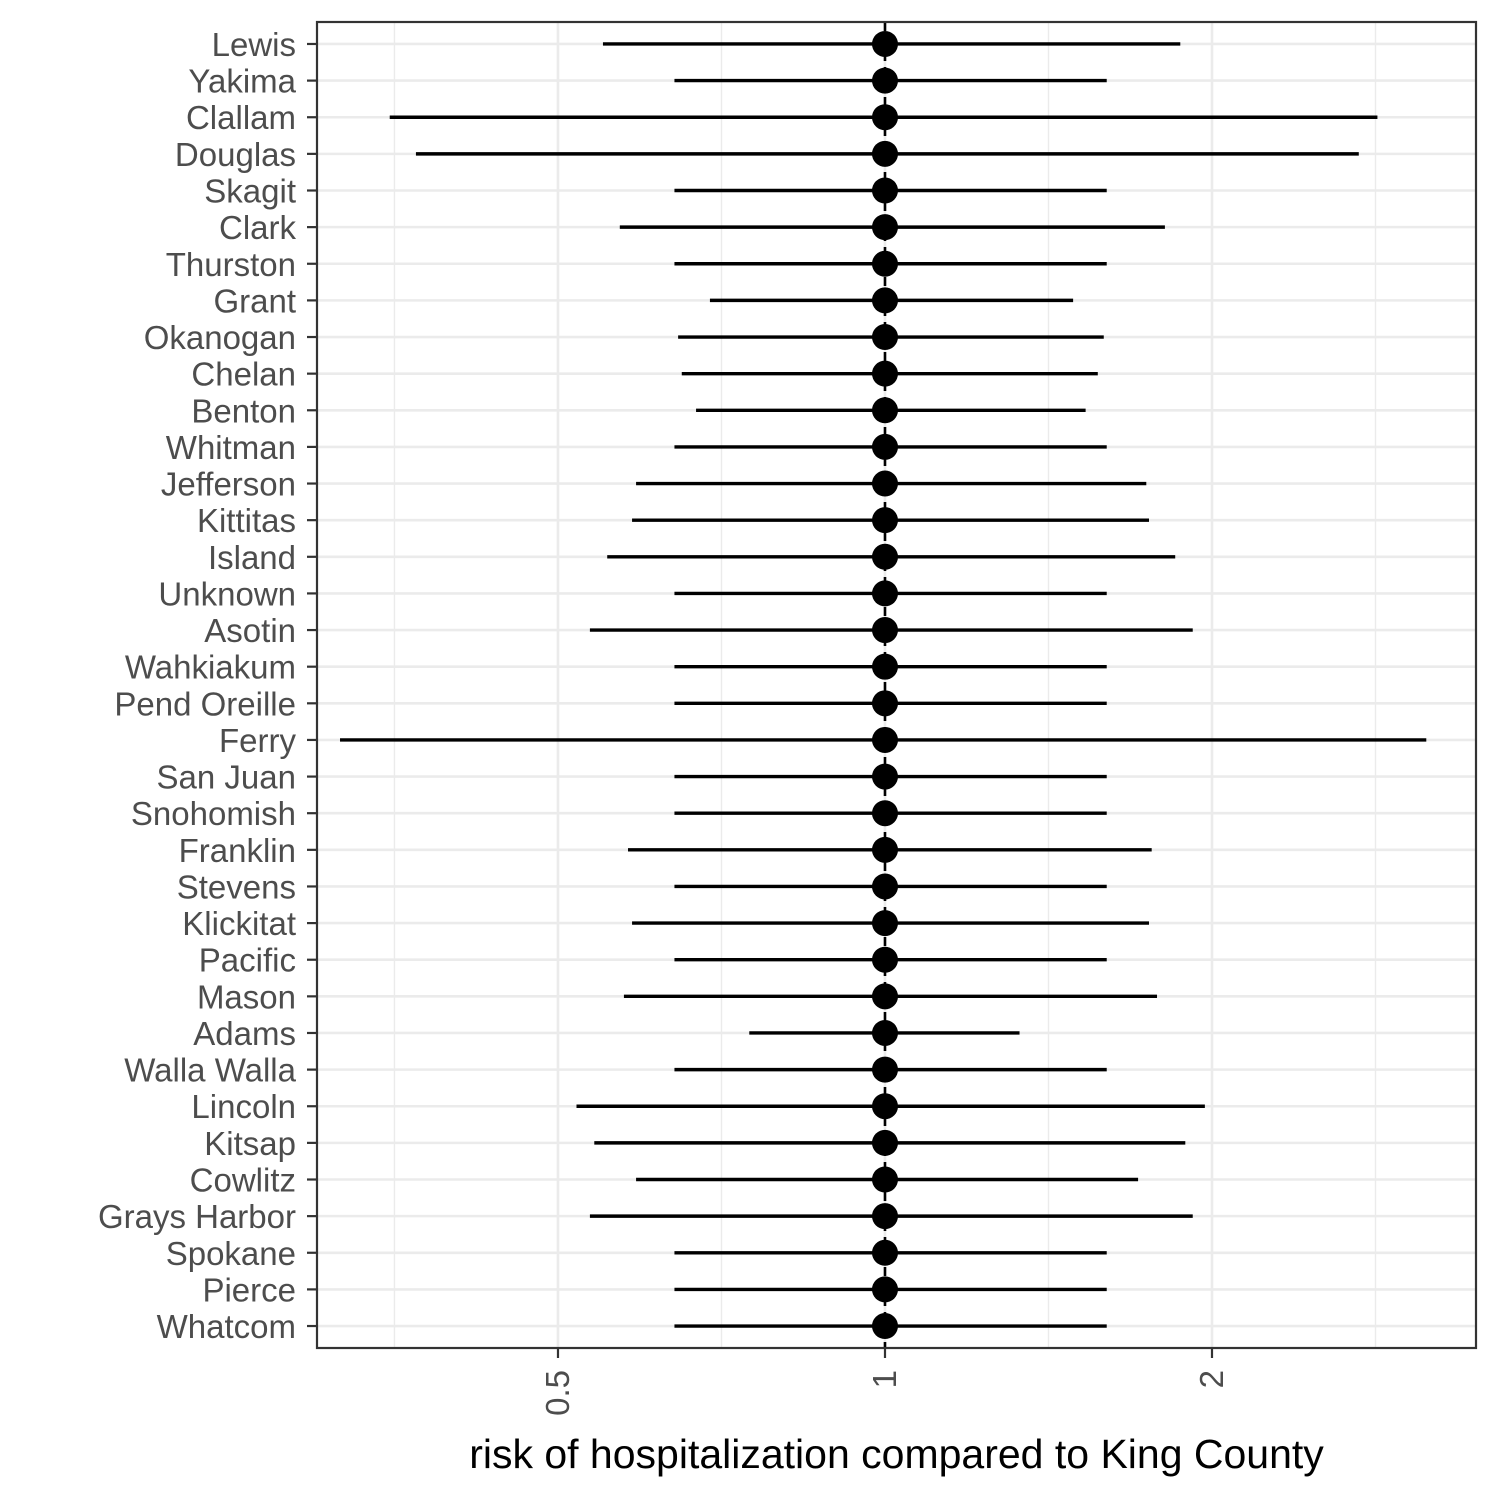 This screenshot has height=1500, width=1500. What do you see at coordinates (254, 300) in the screenshot?
I see `y-tick-label: Grant` at bounding box center [254, 300].